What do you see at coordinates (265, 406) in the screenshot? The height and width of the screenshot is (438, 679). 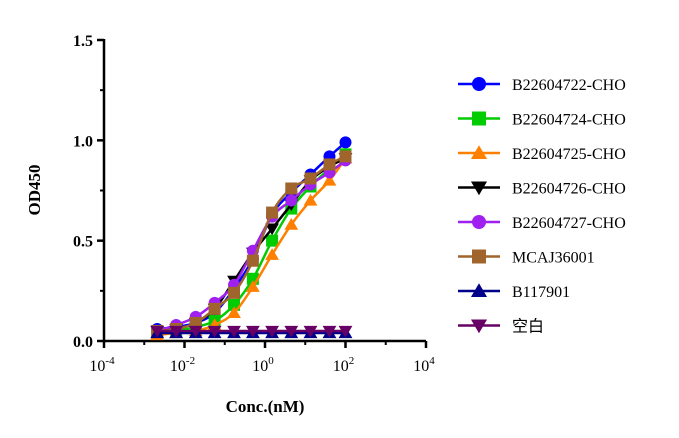 I see `x-axis-label: Conc.(nM)` at bounding box center [265, 406].